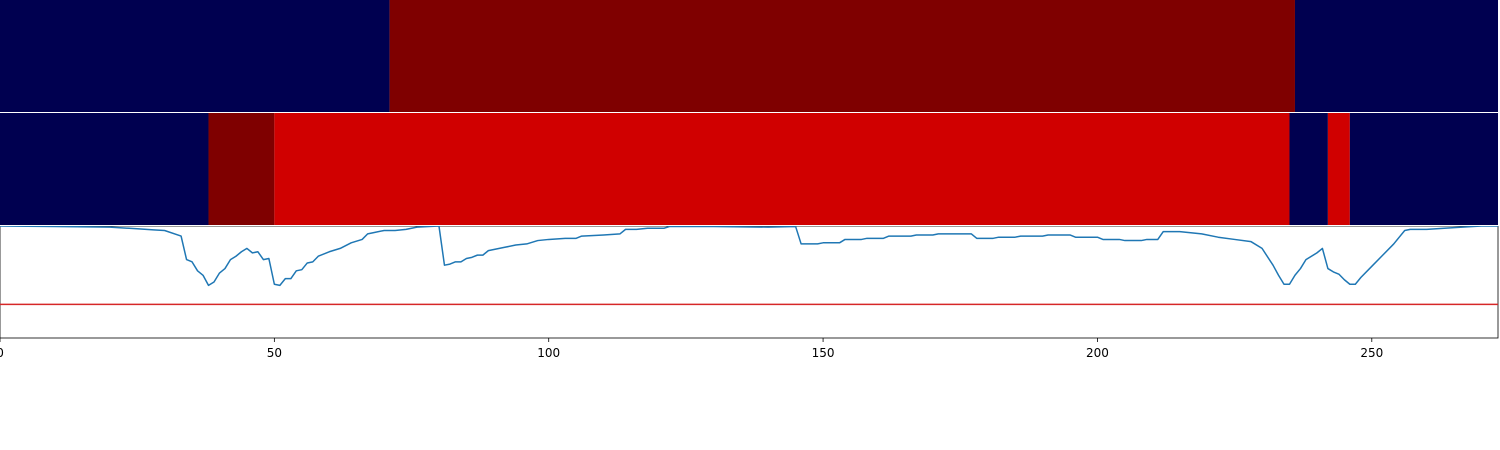 Image resolution: width=1500 pixels, height=450 pixels. Describe the element at coordinates (749, 256) in the screenshot. I see `series-line` at that location.